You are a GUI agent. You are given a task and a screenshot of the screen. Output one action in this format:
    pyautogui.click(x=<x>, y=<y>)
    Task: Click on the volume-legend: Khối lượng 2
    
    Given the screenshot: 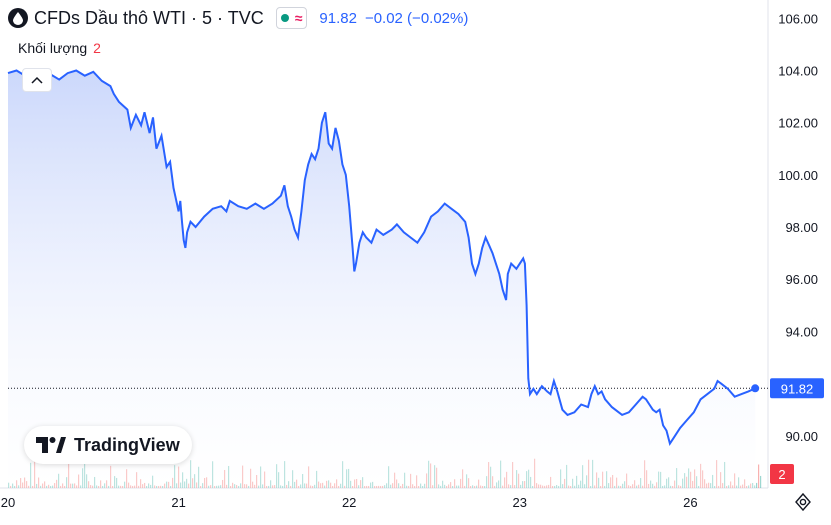 What is the action you would take?
    pyautogui.click(x=59, y=48)
    